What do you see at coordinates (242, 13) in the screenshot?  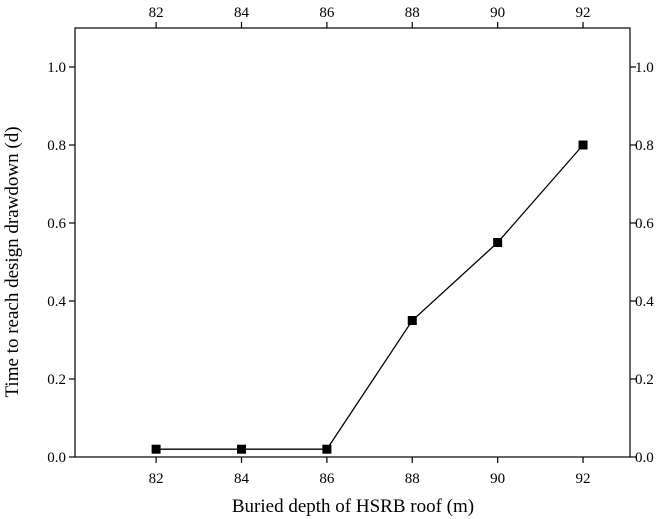 I see `x-top-tick-label: 84` at bounding box center [242, 13].